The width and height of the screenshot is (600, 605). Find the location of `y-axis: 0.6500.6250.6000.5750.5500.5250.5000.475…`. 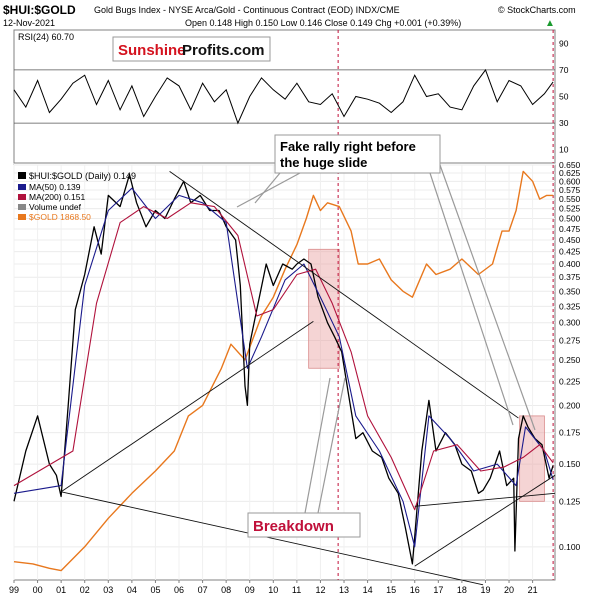

y-axis: 0.6500.6250.6000.5750.5500.5250.5000.475… is located at coordinates (570, 356).